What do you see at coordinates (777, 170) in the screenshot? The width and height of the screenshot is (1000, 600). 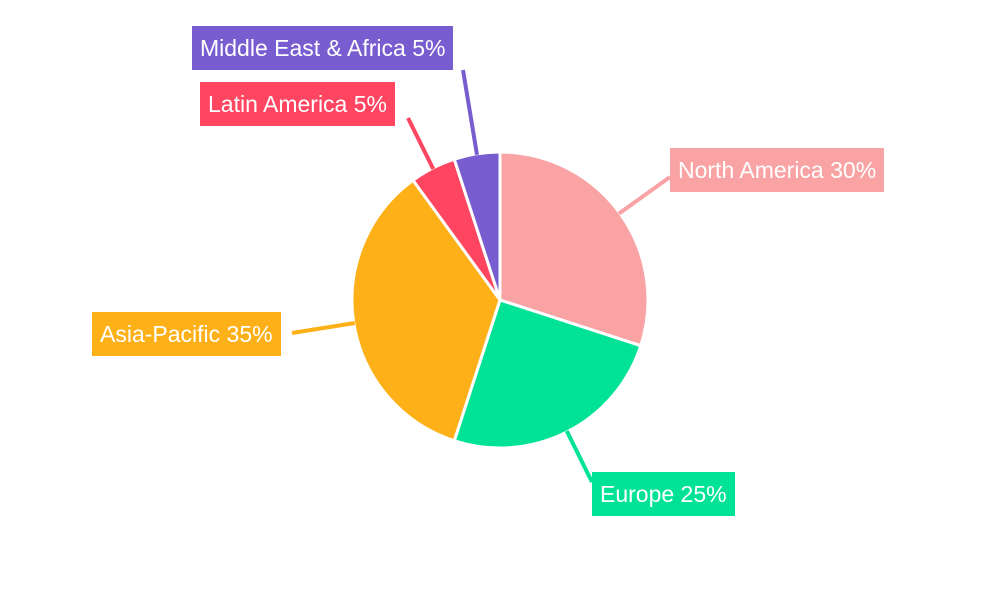 I see `data-label: North America 30%` at bounding box center [777, 170].